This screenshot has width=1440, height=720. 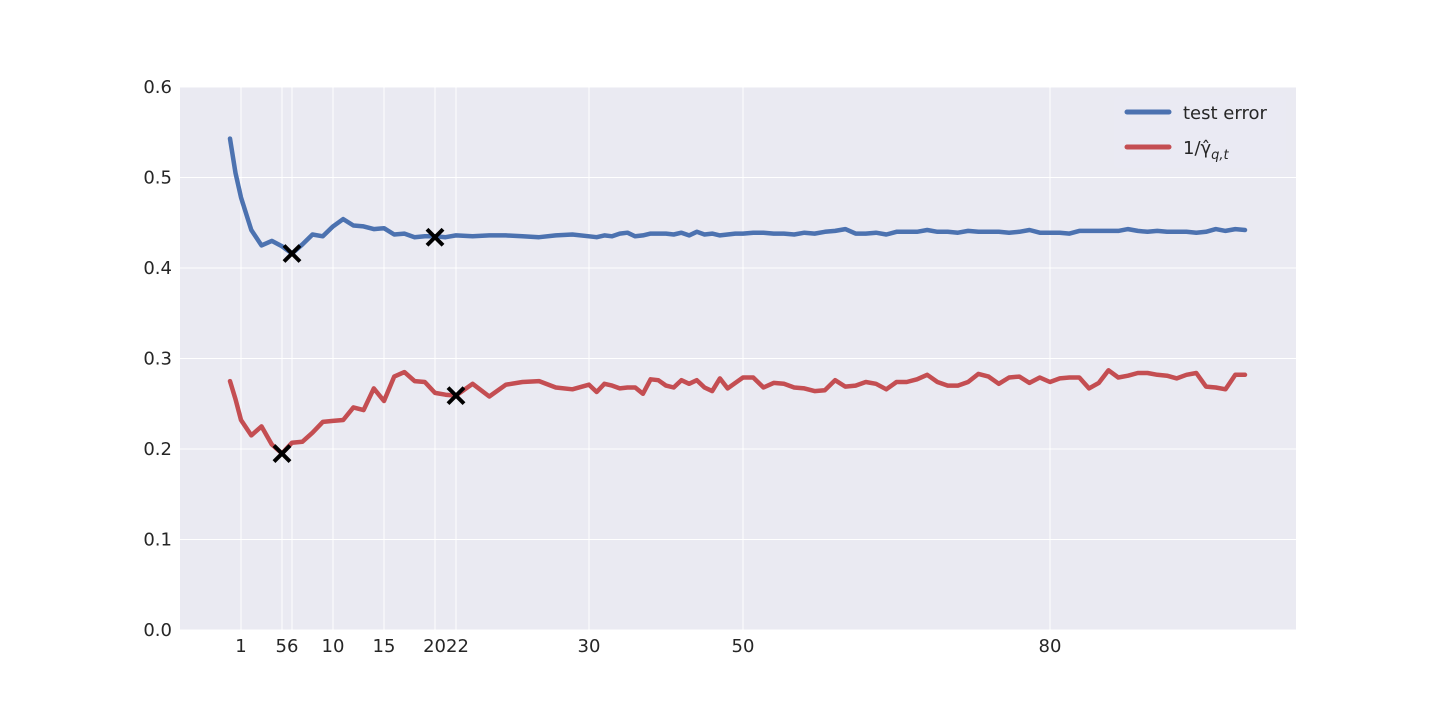 I want to click on x-tick-label: 1, so click(x=240, y=646).